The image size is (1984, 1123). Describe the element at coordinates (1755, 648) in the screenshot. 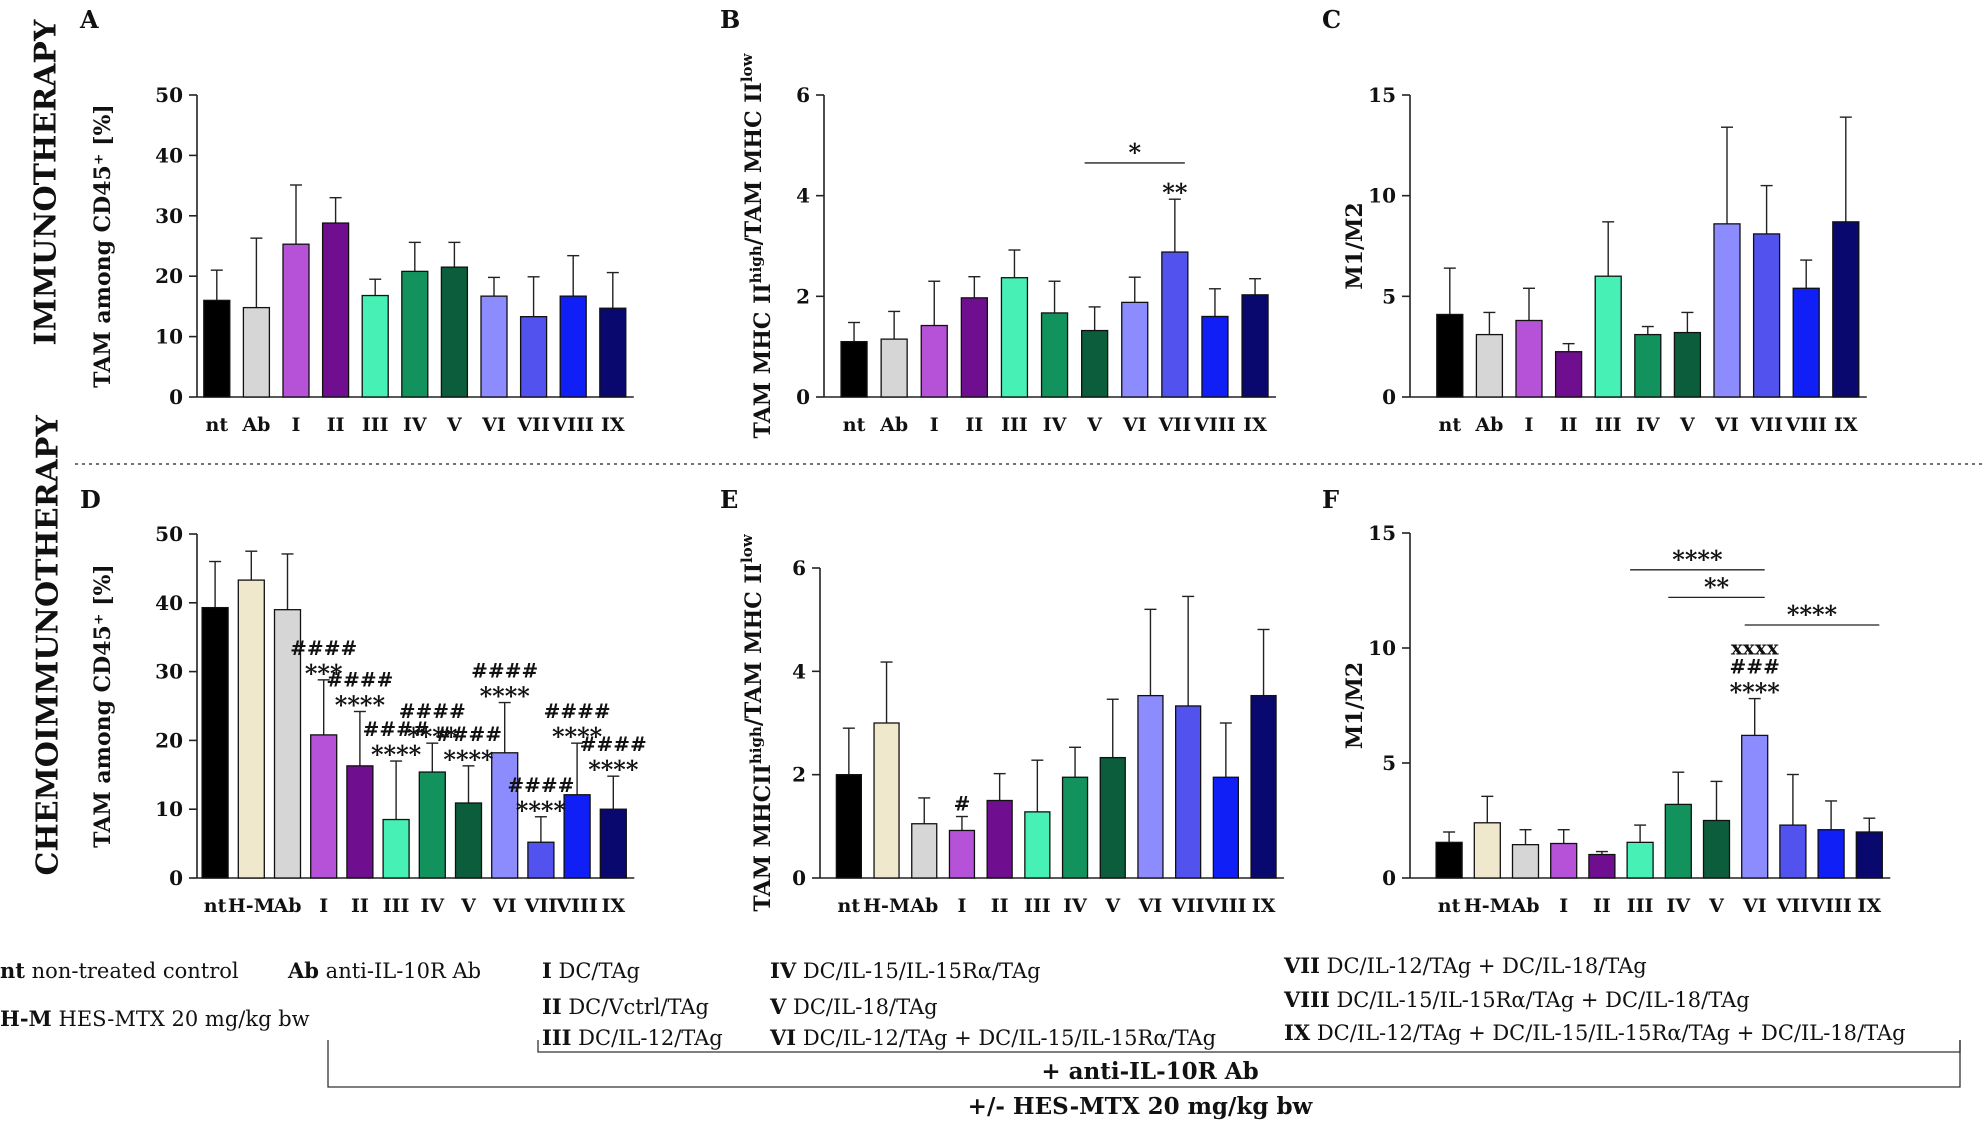

I see `significance-annotation: xxxx` at that location.